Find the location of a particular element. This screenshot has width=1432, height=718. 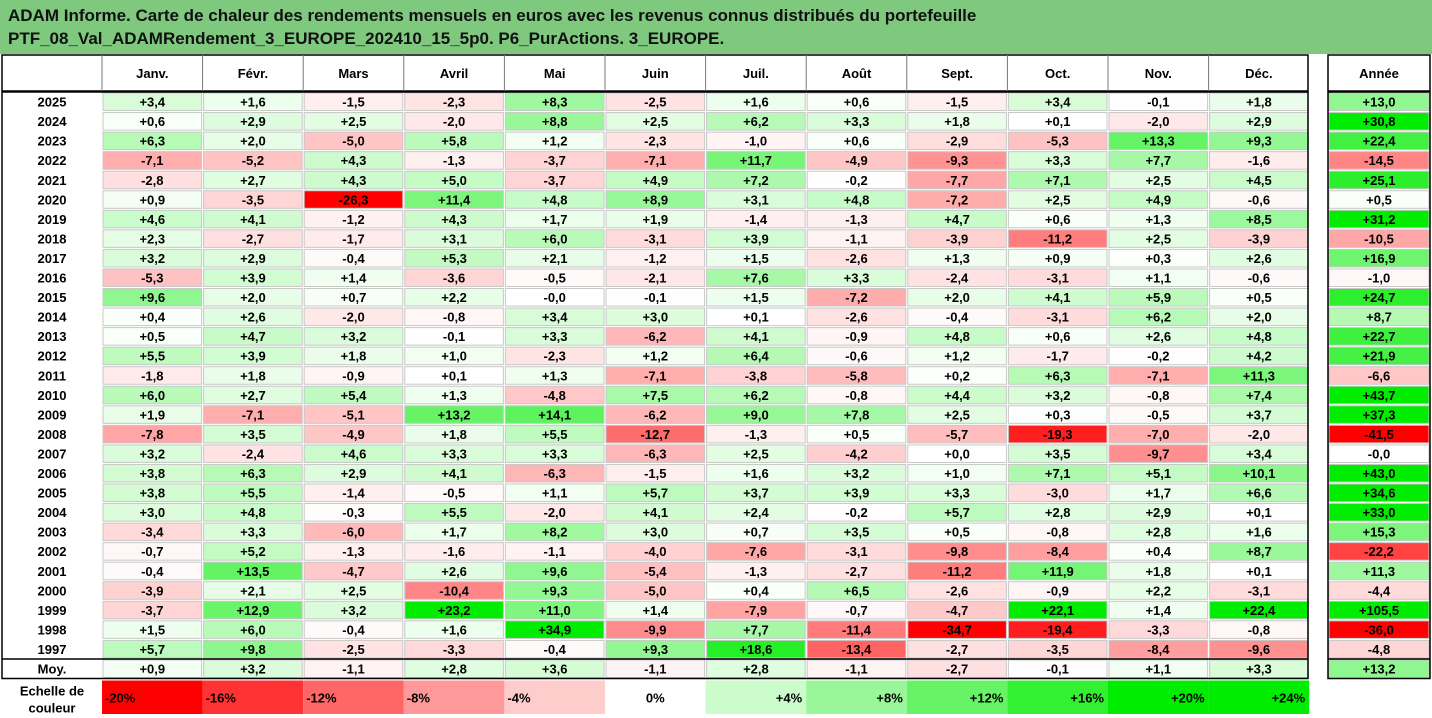

annual-value: -1,0 is located at coordinates (1379, 278).